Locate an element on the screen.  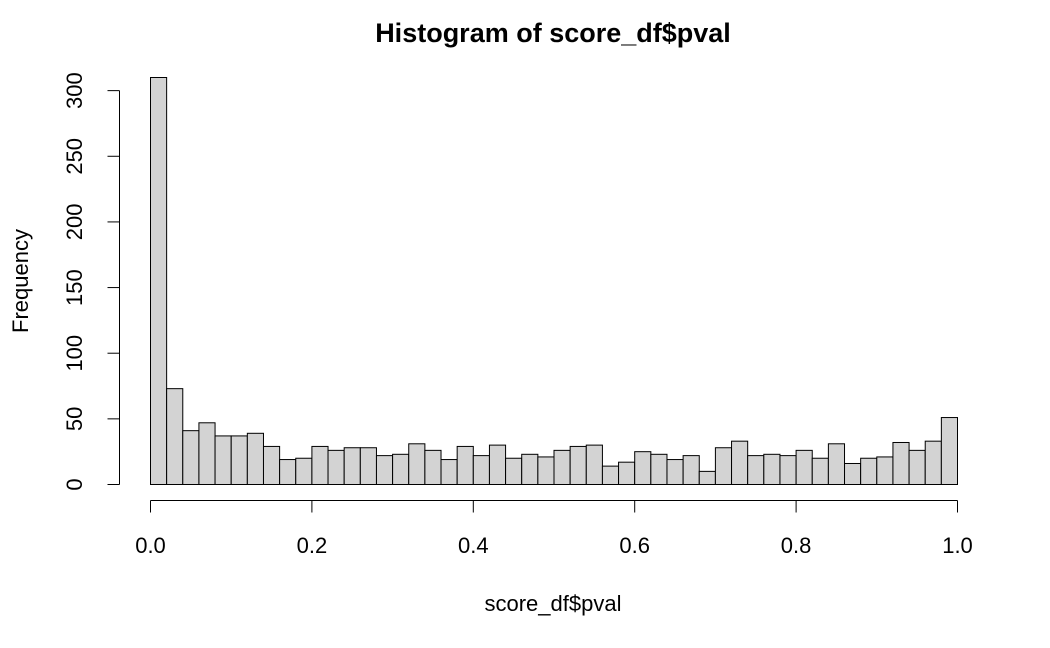
y-tick-label: 250 is located at coordinates (74, 156).